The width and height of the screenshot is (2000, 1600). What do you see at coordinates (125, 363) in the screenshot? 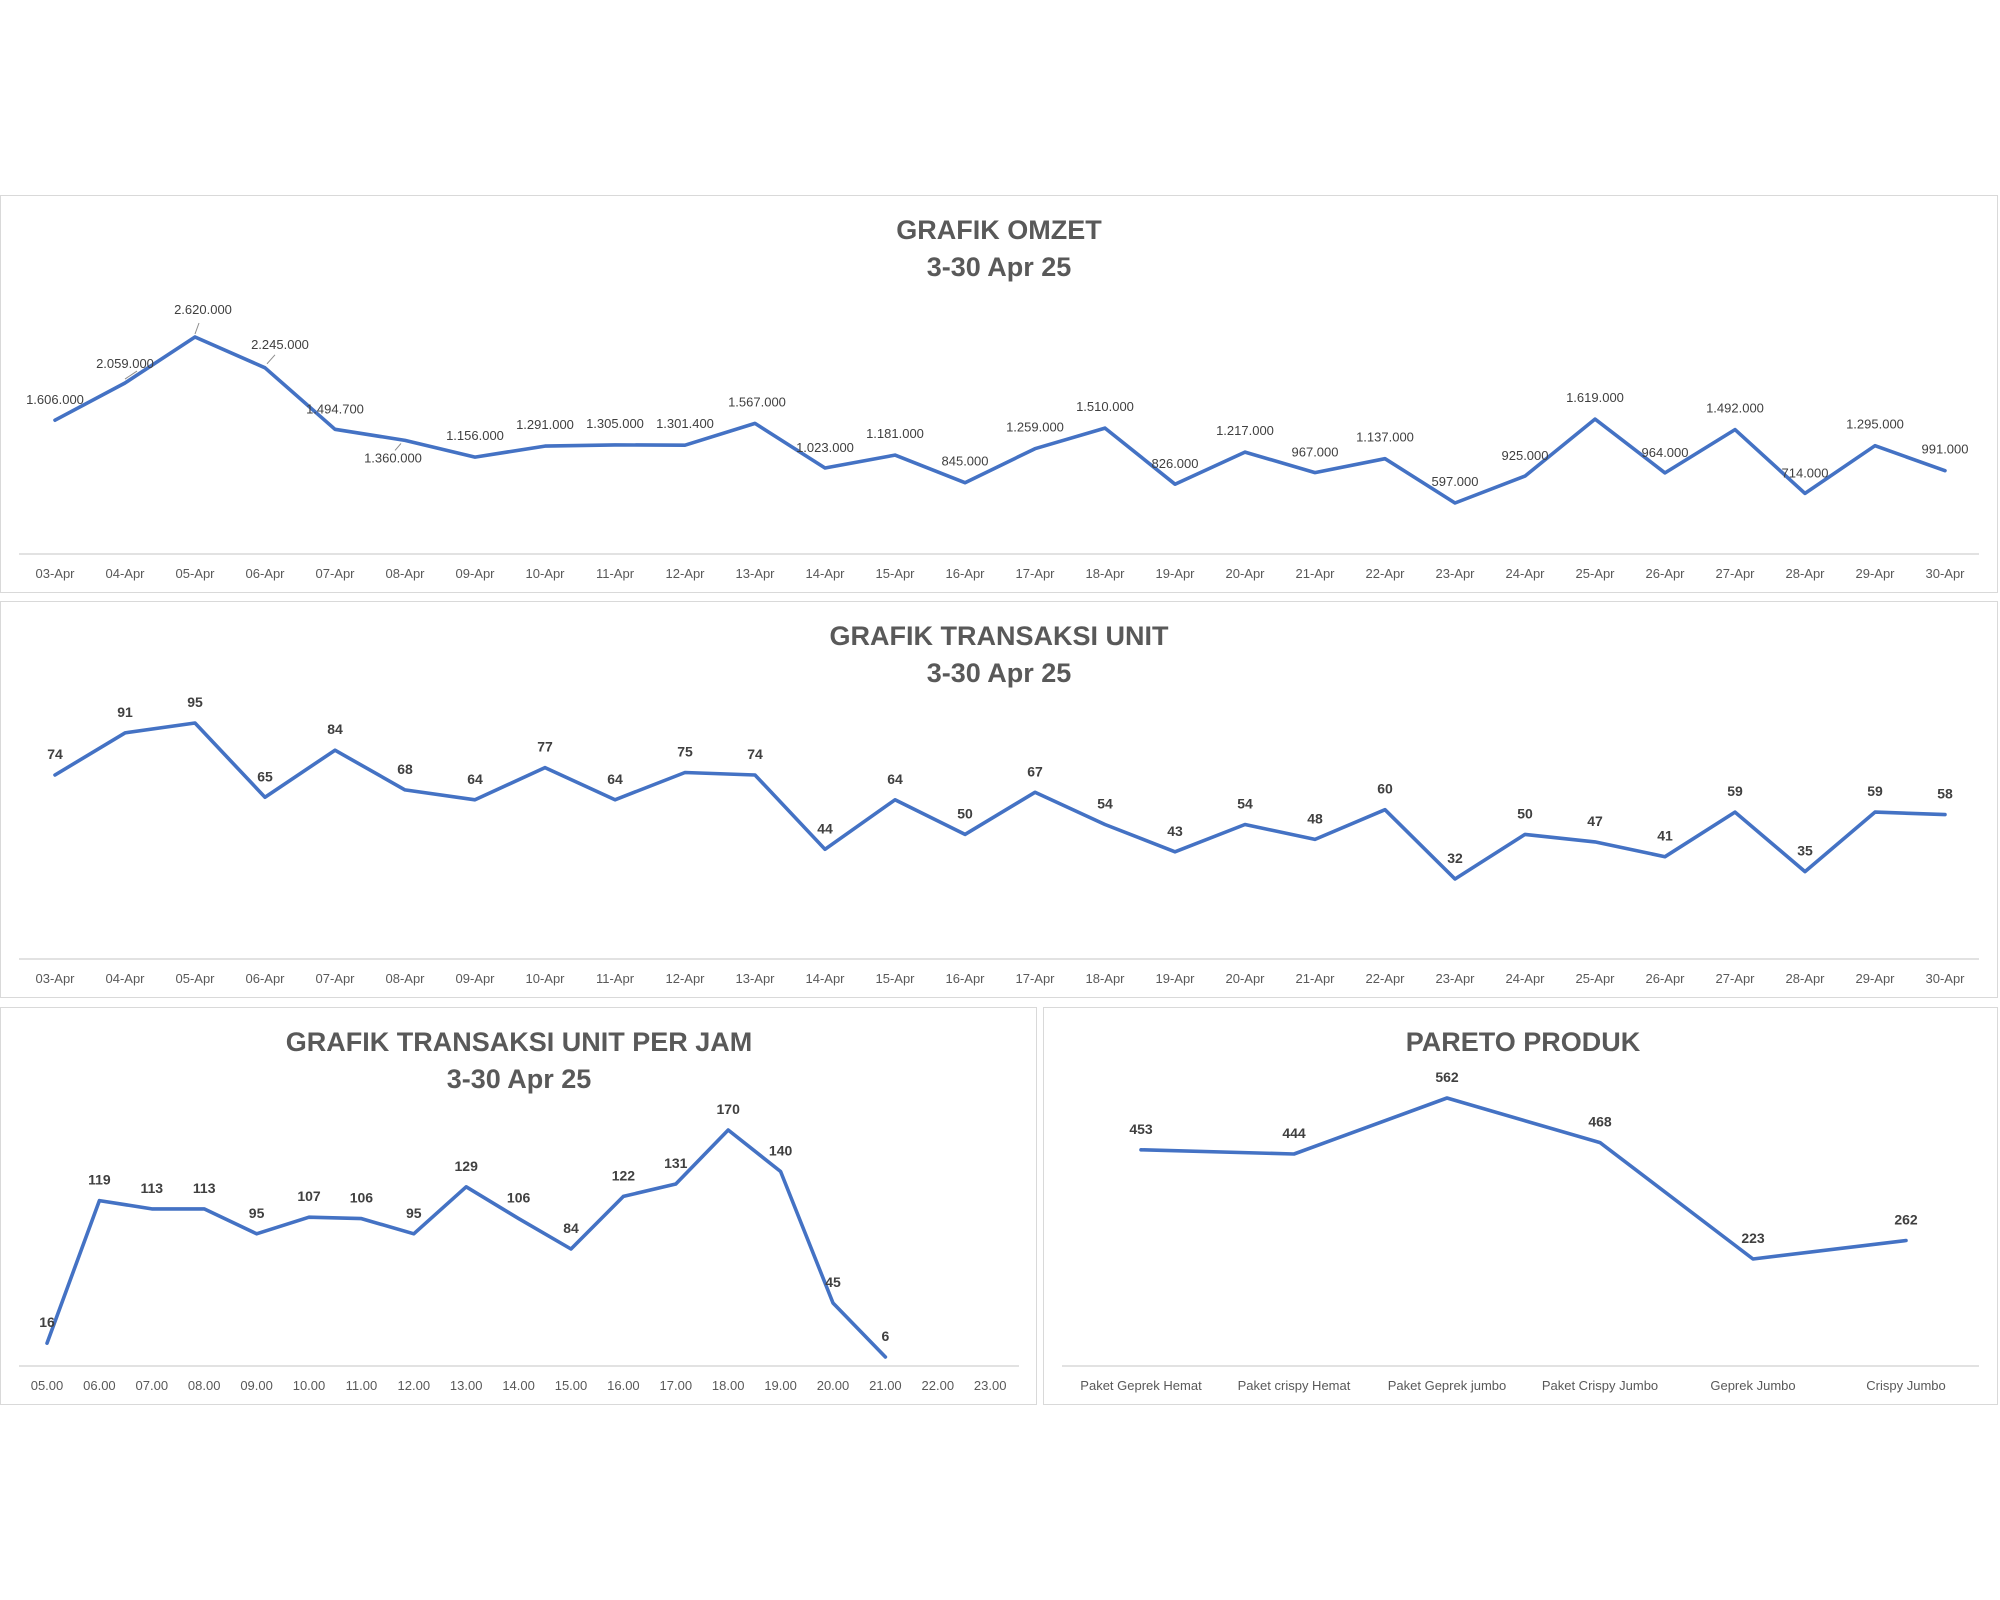
I see `data-label: 2.059.000` at bounding box center [125, 363].